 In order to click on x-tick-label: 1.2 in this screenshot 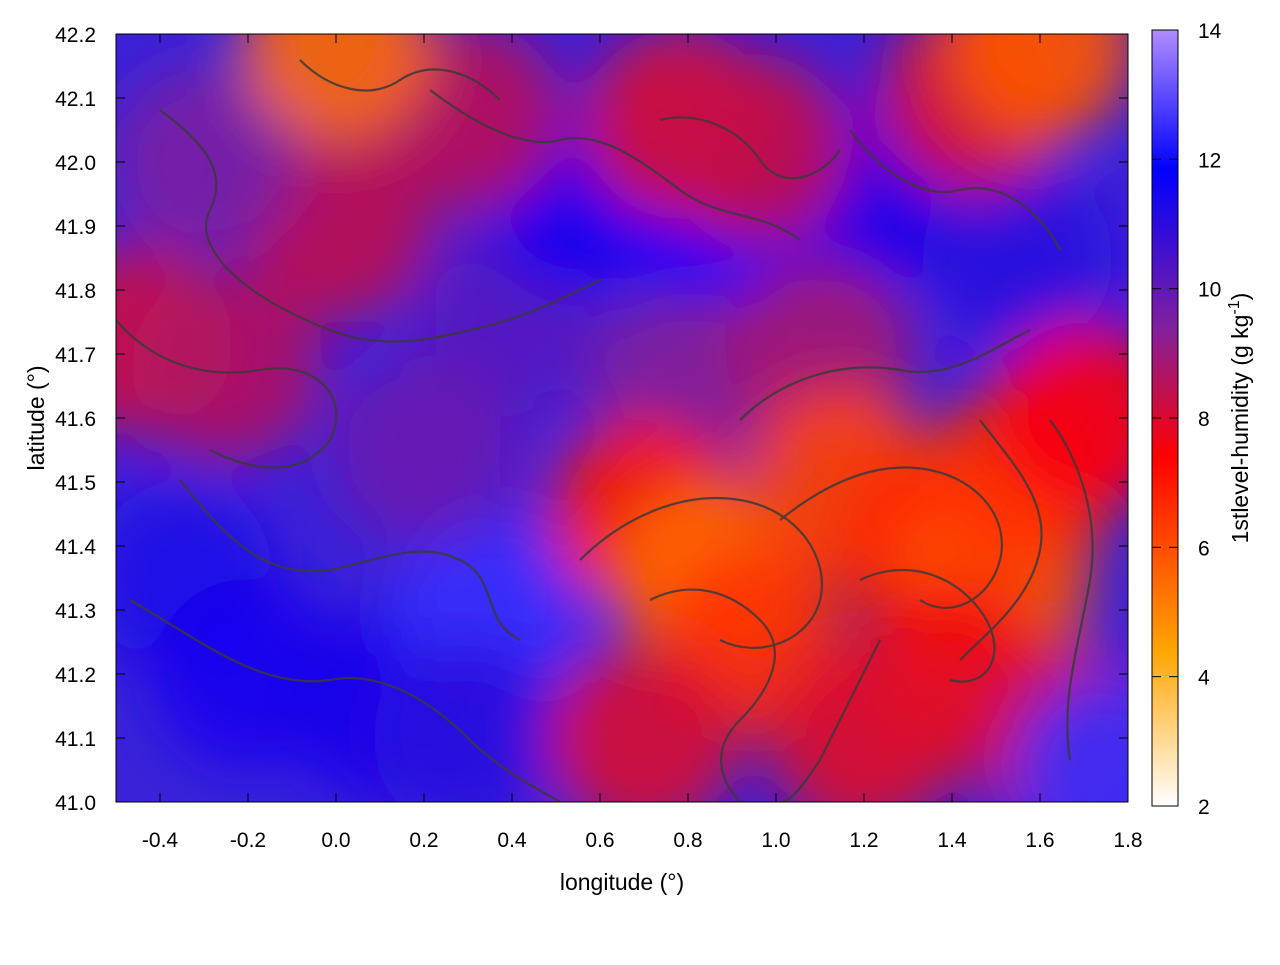, I will do `click(863, 840)`.